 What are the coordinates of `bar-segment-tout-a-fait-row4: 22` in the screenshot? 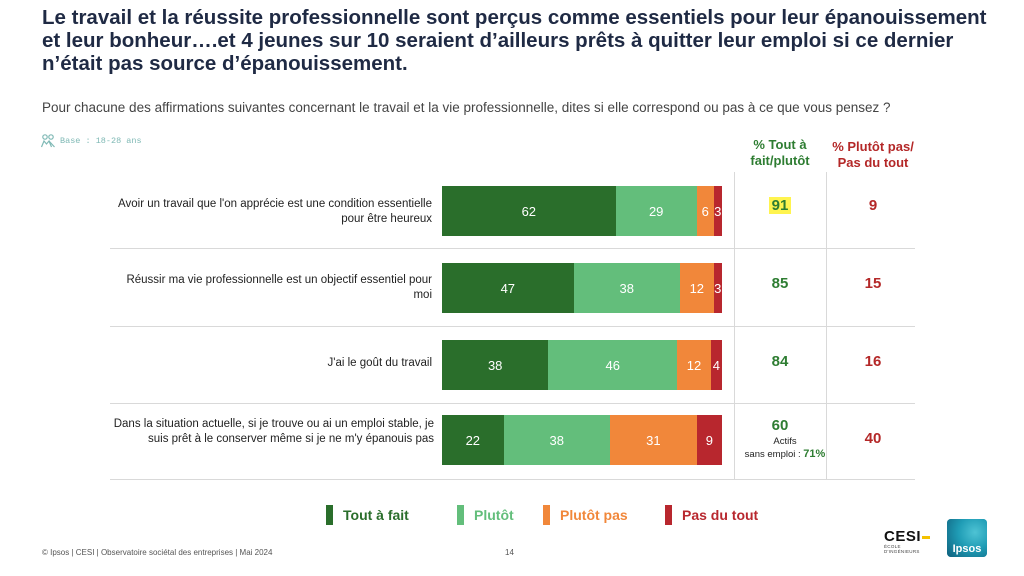 It's located at (473, 440).